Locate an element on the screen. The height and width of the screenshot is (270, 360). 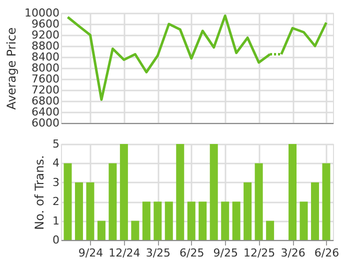
x-tick-label: 9/25 is located at coordinates (225, 253).